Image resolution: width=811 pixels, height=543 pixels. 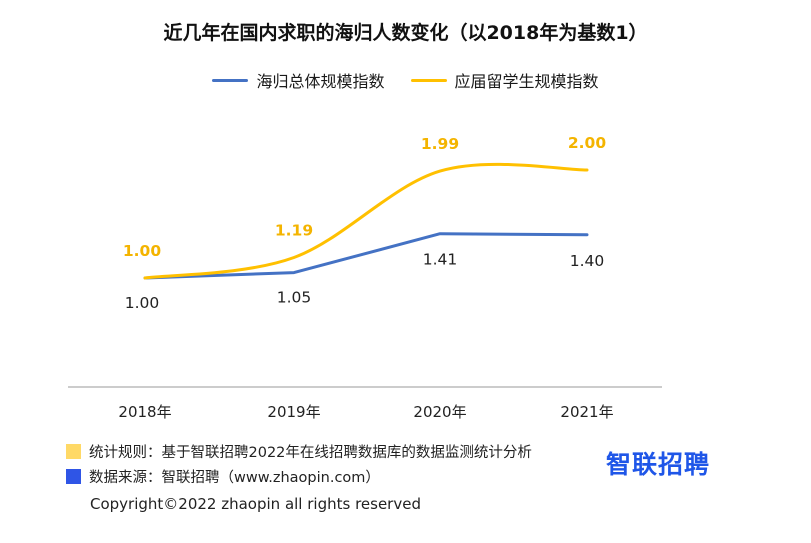 I want to click on footer-rule-text: 统计规则：基于智联招聘2022年在线招聘数据库的数据监测统计分析, so click(x=310, y=453).